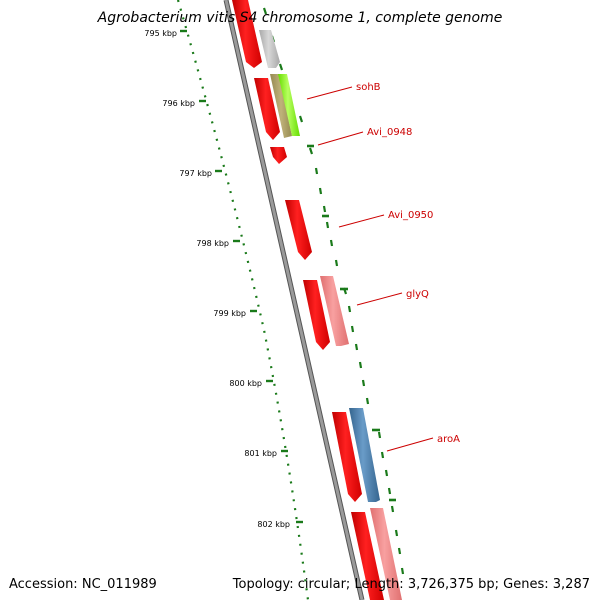  What do you see at coordinates (451, 584) in the screenshot?
I see `length-value: 3,726,375 bp` at bounding box center [451, 584].